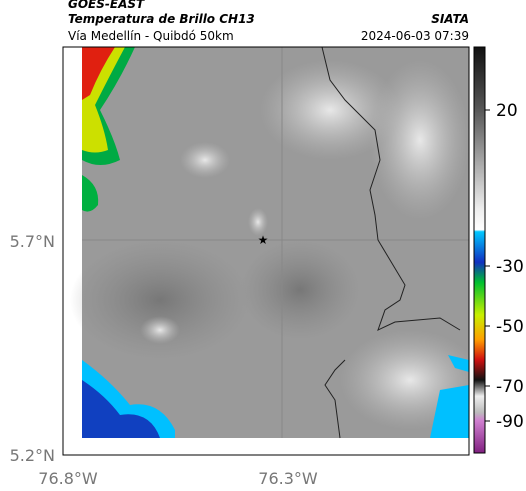 The image size is (526, 491). I want to click on colorbar-tick-label: -90, so click(510, 422).